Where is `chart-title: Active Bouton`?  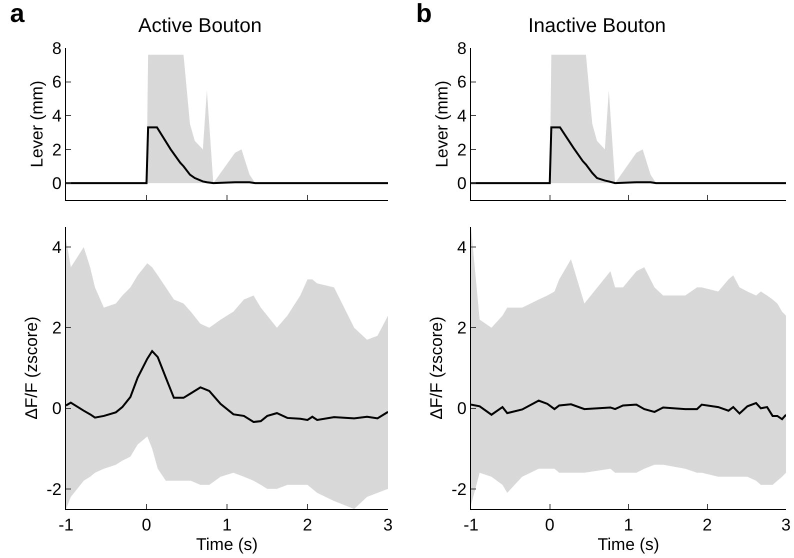 chart-title: Active Bouton is located at coordinates (200, 26).